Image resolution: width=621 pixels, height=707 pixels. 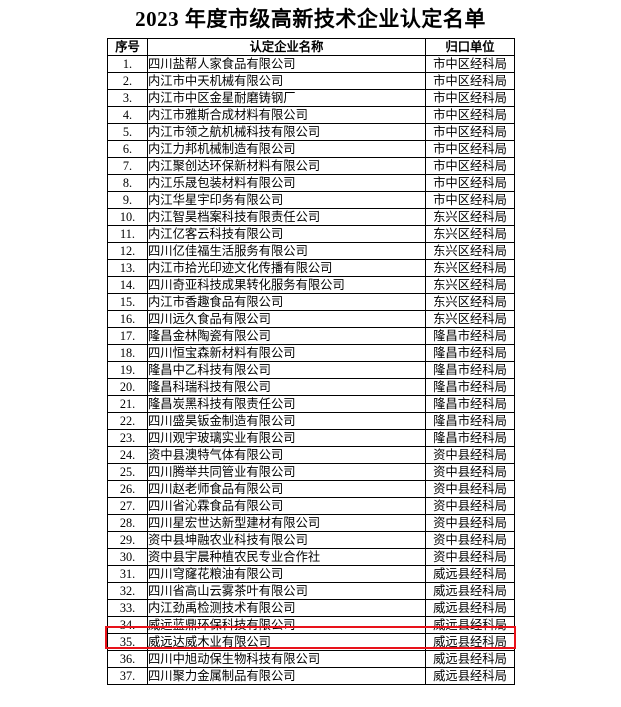 What do you see at coordinates (127, 217) in the screenshot?
I see `cell-index: 10.` at bounding box center [127, 217].